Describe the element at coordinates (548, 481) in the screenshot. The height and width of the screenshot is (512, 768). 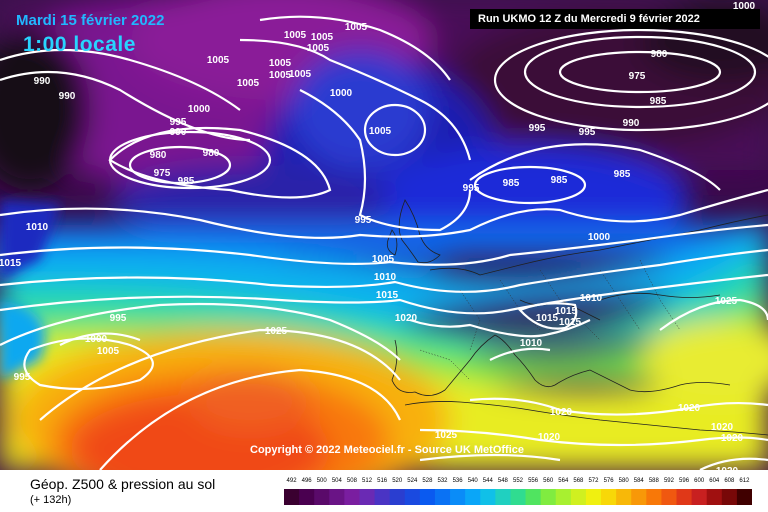
I see `color-scale-tick-label: 560` at that location.